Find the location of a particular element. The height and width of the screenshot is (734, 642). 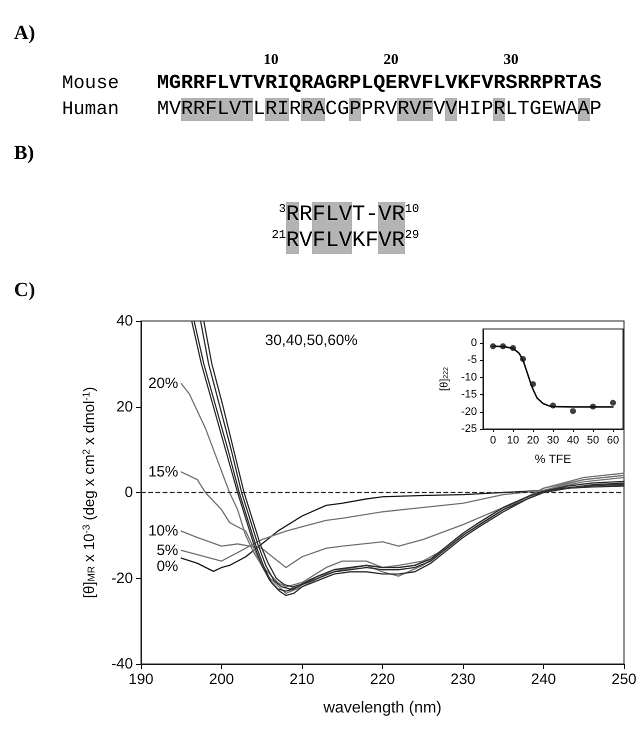

annotation: 30,40,50,60% is located at coordinates (311, 340).